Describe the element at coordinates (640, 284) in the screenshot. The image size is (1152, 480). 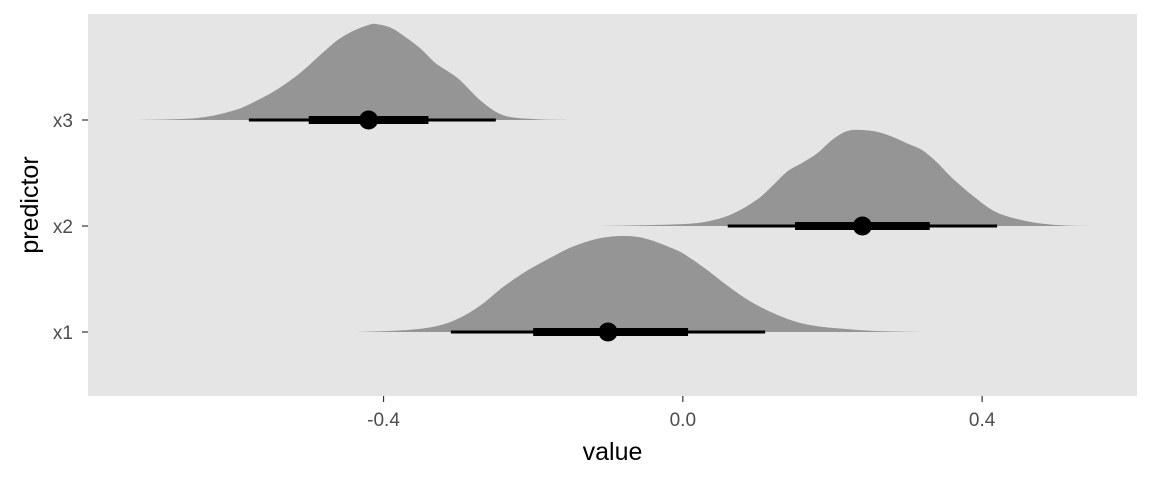
I see `density-x1` at that location.